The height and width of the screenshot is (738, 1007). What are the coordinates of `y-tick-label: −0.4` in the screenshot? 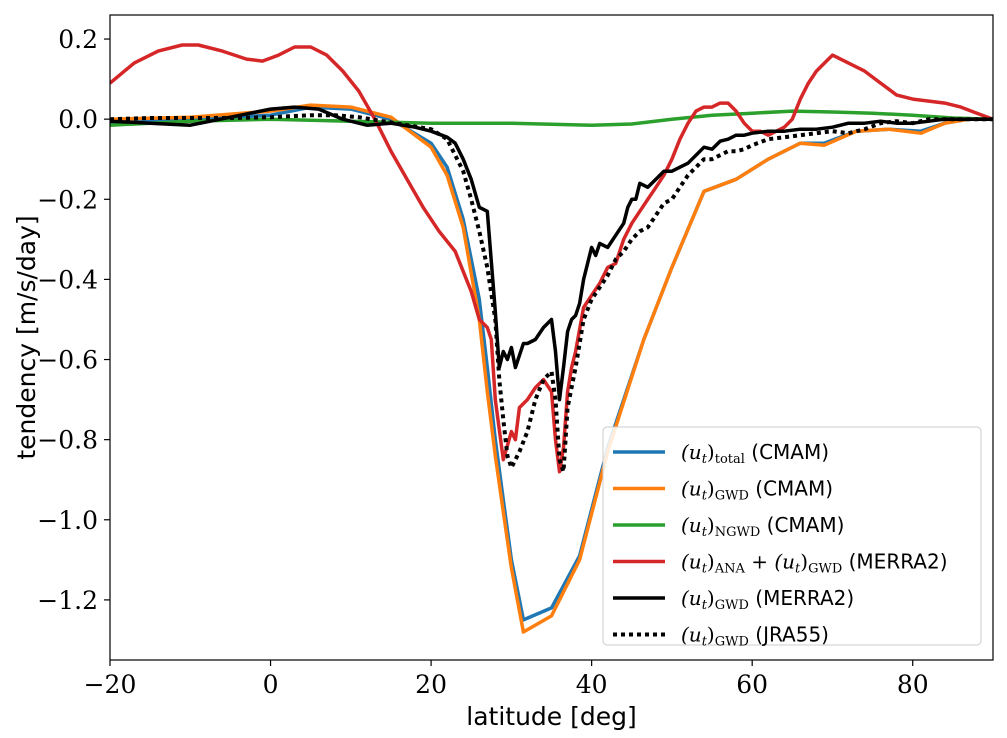 It's located at (67, 279).